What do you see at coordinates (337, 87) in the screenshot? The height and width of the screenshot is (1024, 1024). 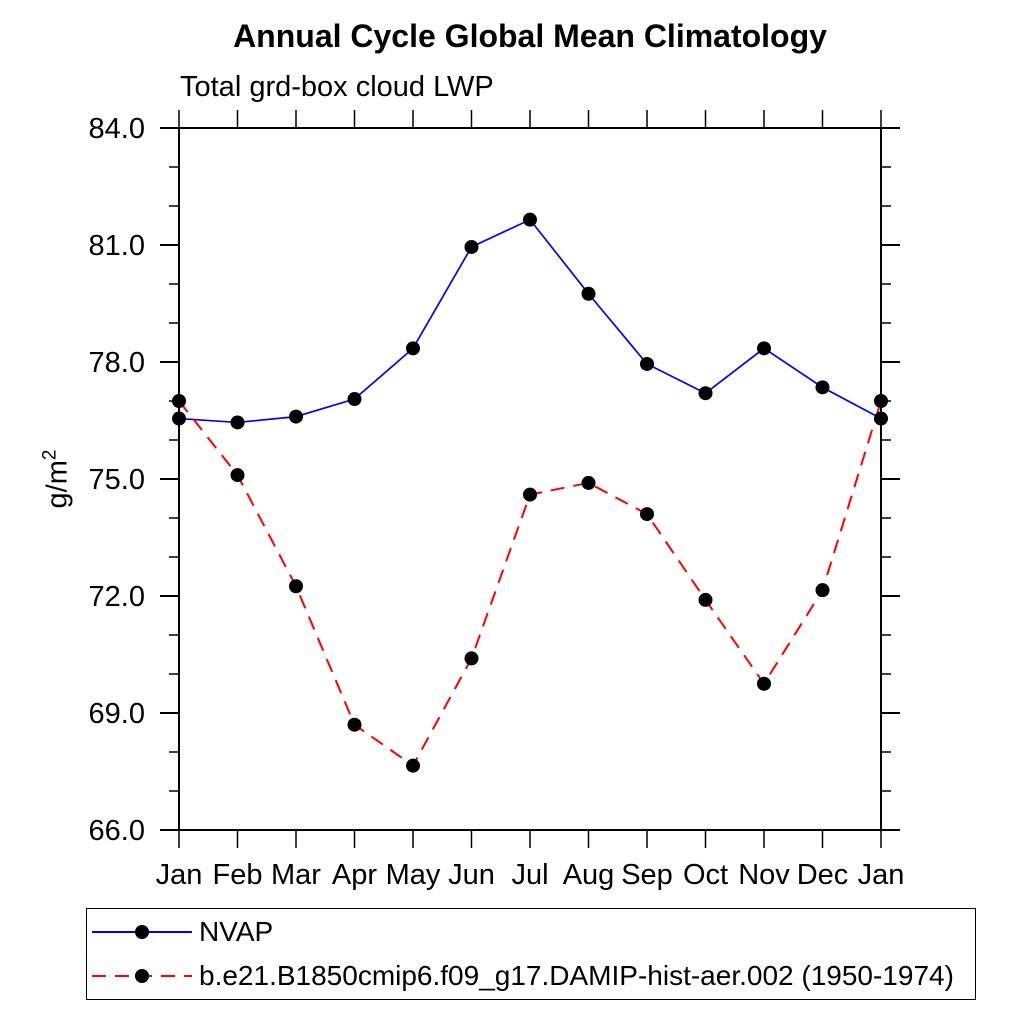 I see `chart-subtitle: Total grd-box cloud LWP` at bounding box center [337, 87].